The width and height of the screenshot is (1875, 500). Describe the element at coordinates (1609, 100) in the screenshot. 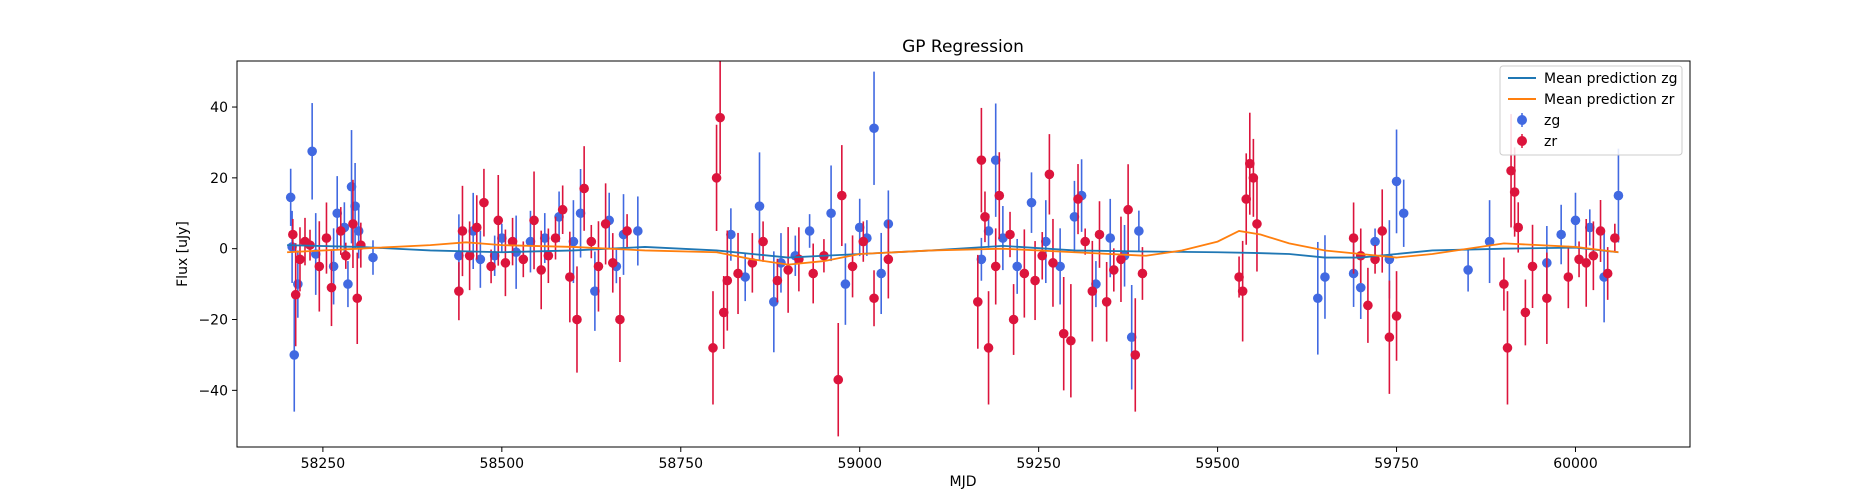

I see `legend-label-mean-zr: Mean prediction zr` at that location.